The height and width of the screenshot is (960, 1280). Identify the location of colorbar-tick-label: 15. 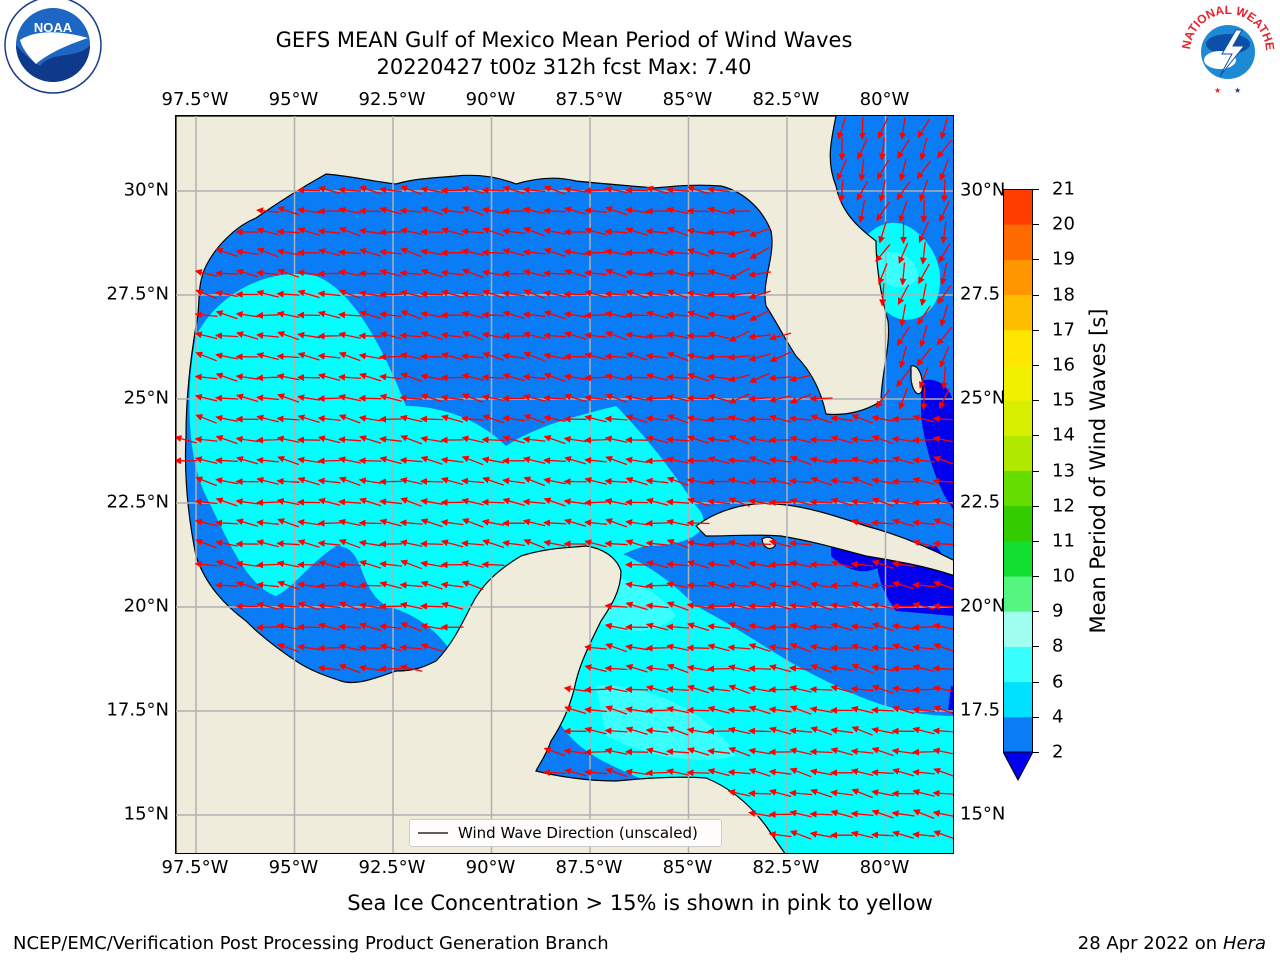
(1063, 400).